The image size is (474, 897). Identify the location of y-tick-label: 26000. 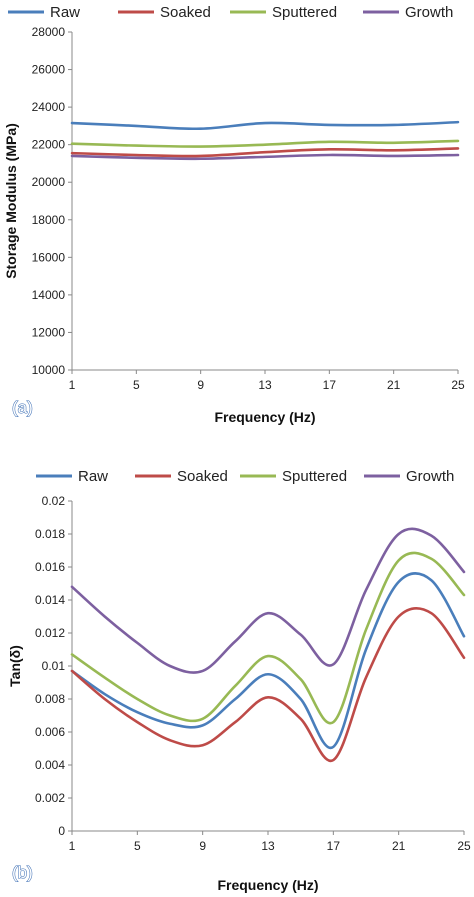
(49, 70).